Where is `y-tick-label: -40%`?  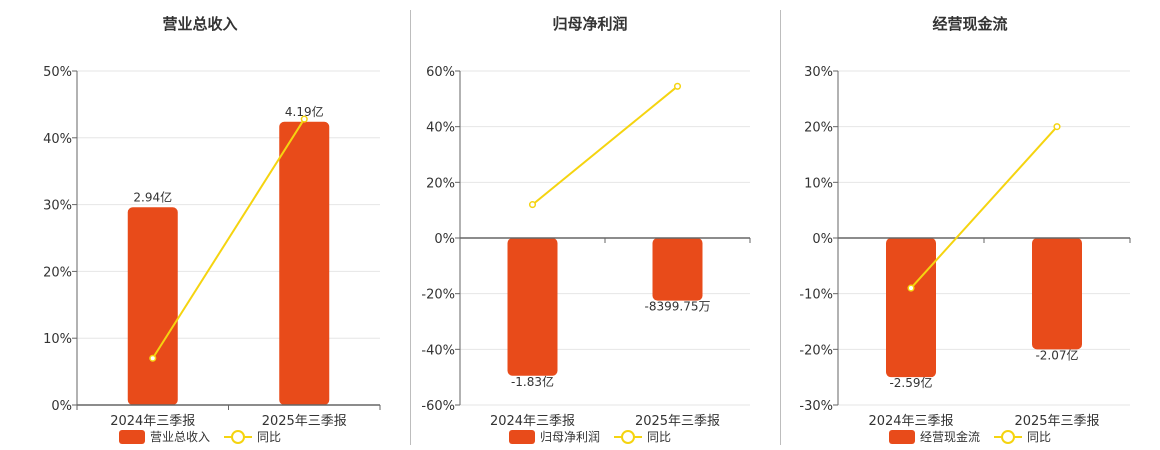
y-tick-label: -40% is located at coordinates (438, 350).